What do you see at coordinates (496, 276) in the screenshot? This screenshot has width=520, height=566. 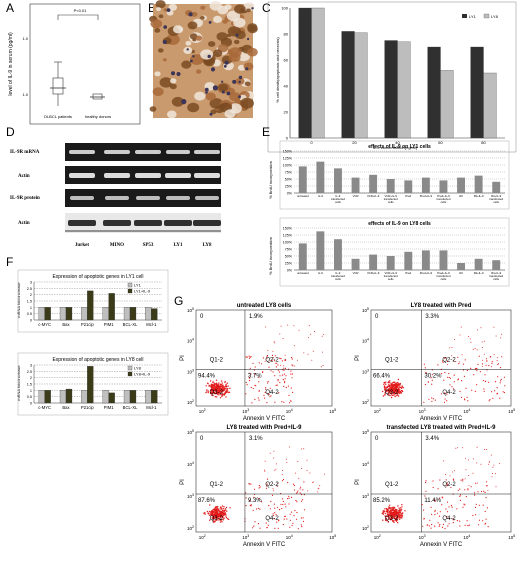 I see `panel-e-ly8-xtick: Rit+IL-9 transfected cells` at bounding box center [496, 276].